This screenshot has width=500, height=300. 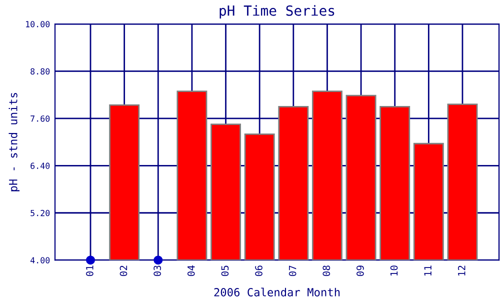 I want to click on y-tick-label: 5.20, so click(x=40, y=213).